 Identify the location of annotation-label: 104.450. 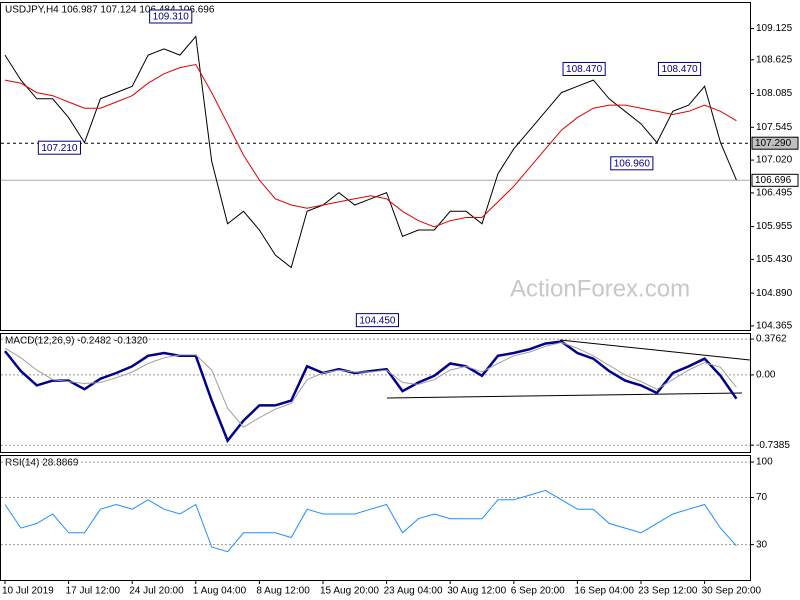
(377, 320).